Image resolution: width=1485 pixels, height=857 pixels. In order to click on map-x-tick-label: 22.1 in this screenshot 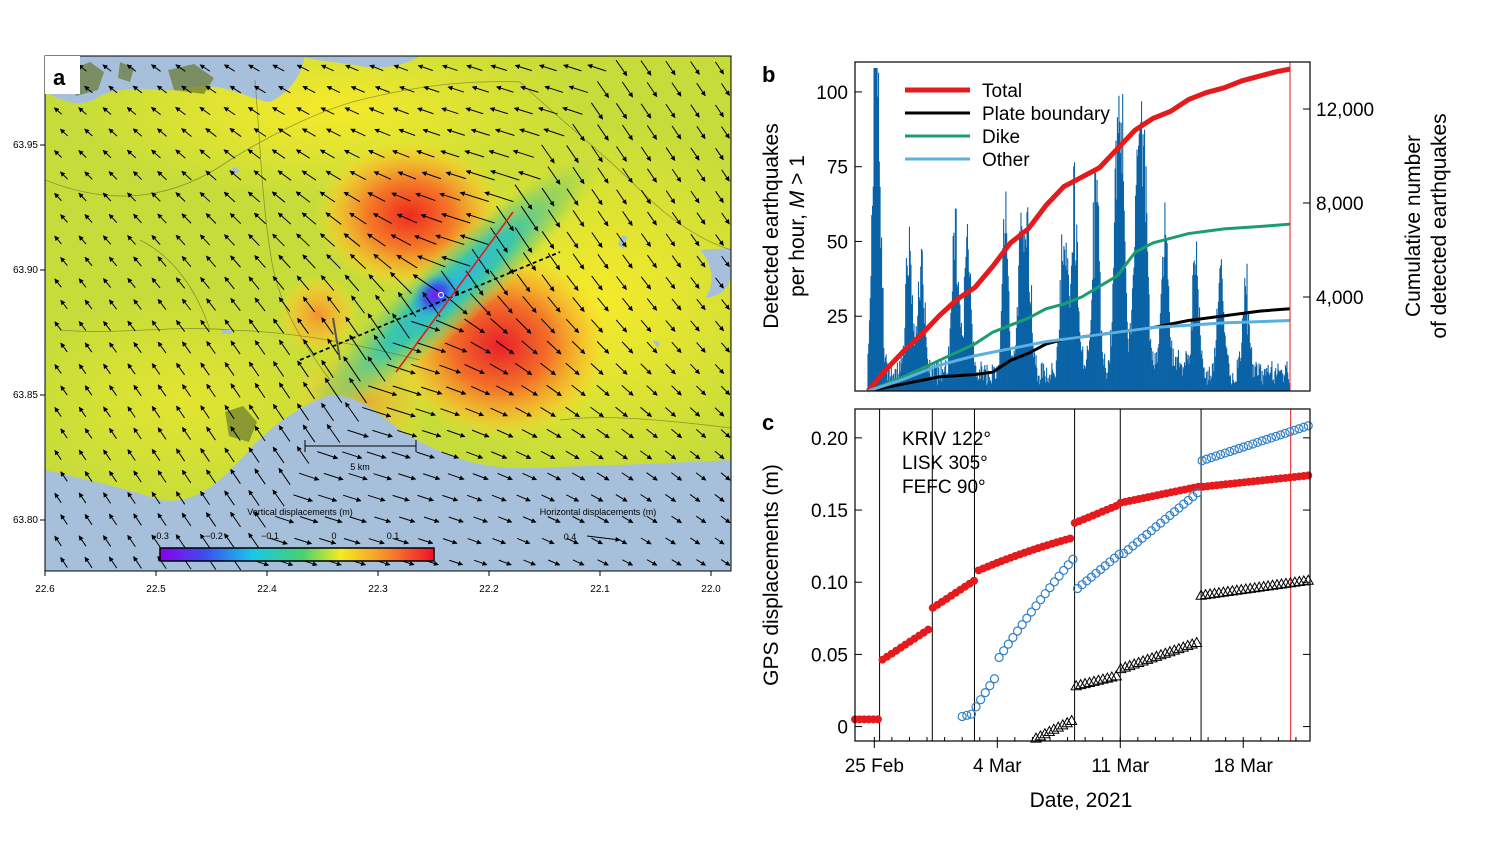, I will do `click(600, 589)`.